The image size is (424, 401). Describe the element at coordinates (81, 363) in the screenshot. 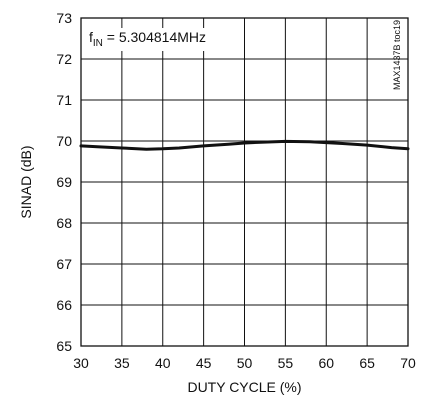

I see `x-tick-label: 30` at that location.